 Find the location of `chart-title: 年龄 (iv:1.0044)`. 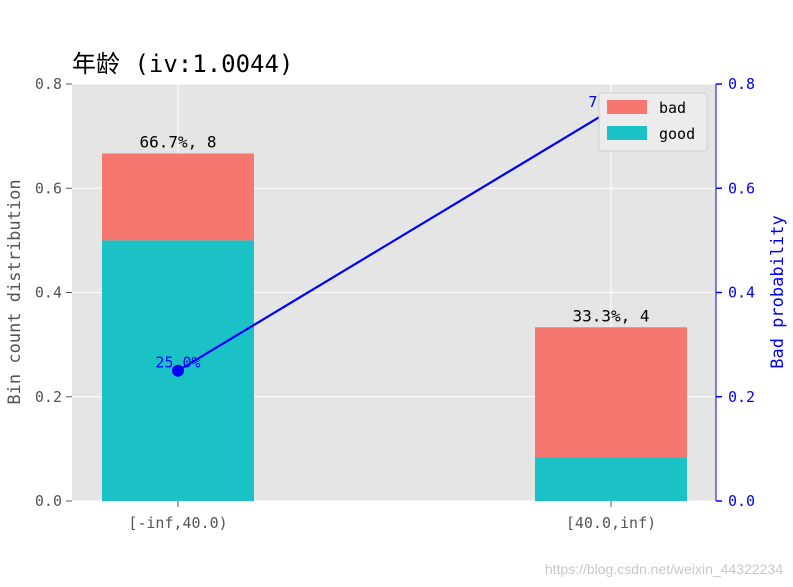

chart-title: 年龄 (iv:1.0044) is located at coordinates (182, 64).